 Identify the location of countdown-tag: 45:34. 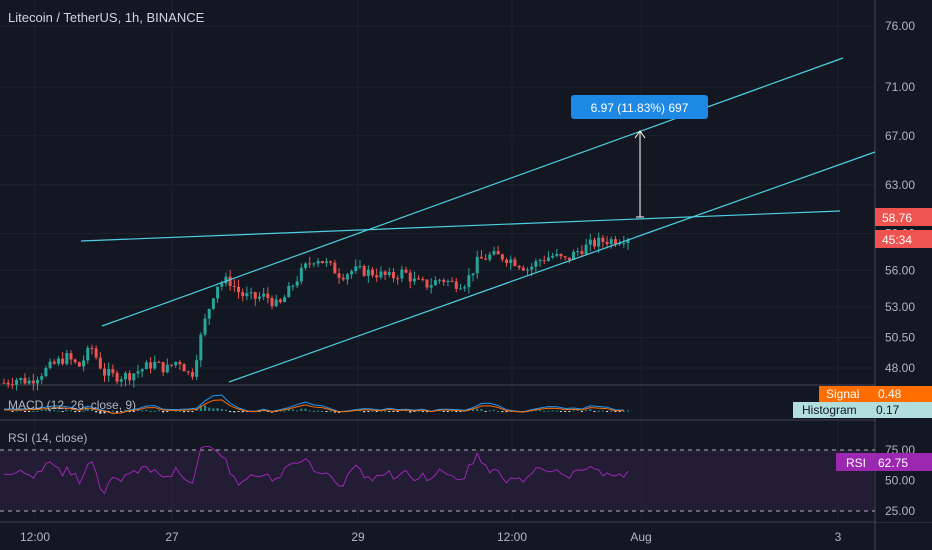
(903, 239).